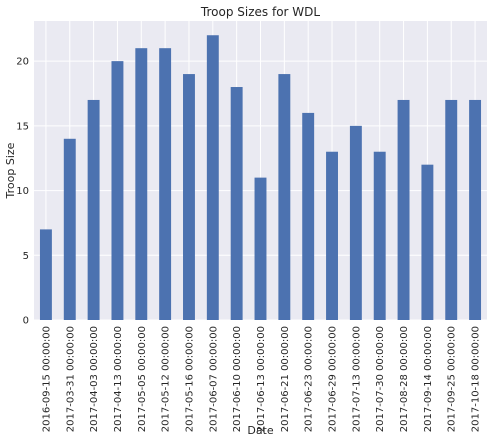  I want to click on x-tick-label: 2017-03-31 00:00:00, so click(70, 379).